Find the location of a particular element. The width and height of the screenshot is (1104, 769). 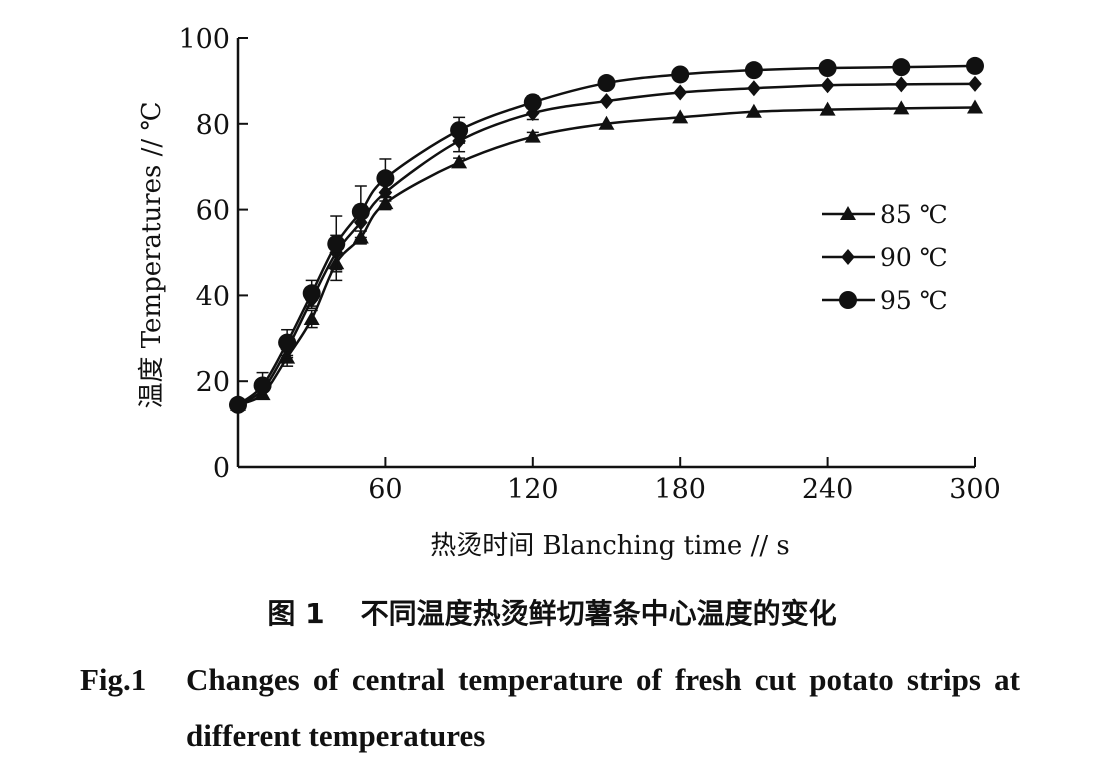

y-tick-label: 80 is located at coordinates (213, 125).